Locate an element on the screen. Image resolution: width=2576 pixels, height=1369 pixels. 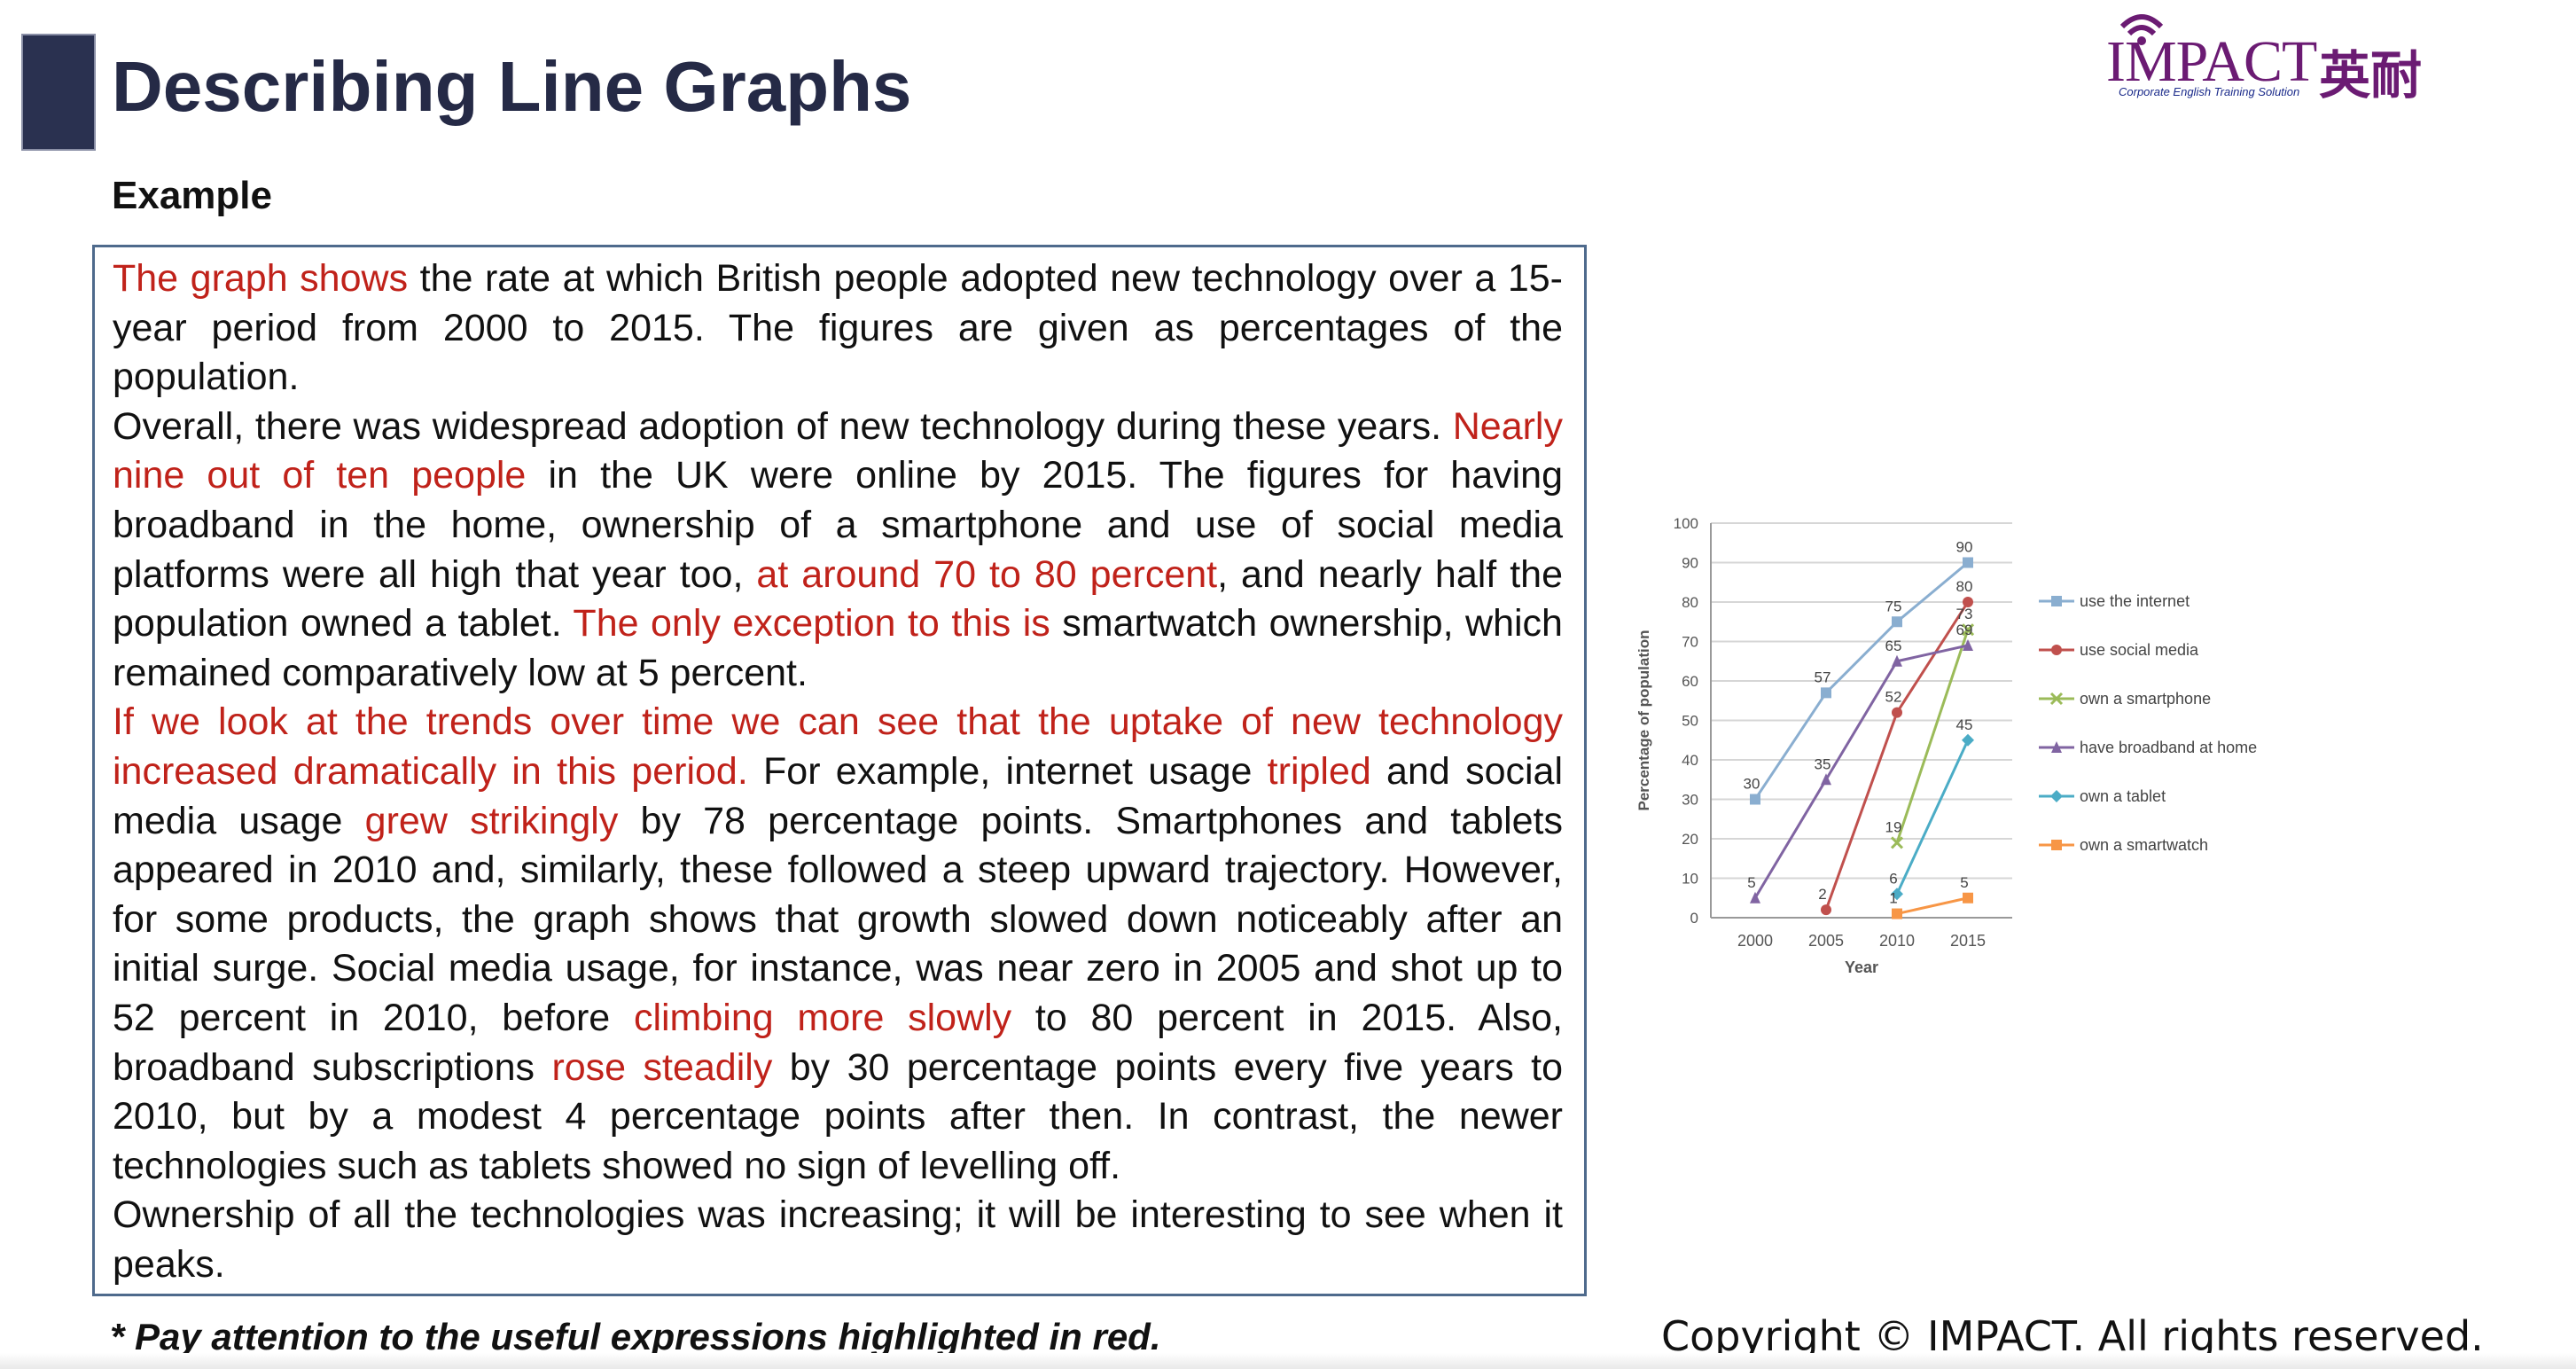
y-tick-label: 50 is located at coordinates (1690, 721).